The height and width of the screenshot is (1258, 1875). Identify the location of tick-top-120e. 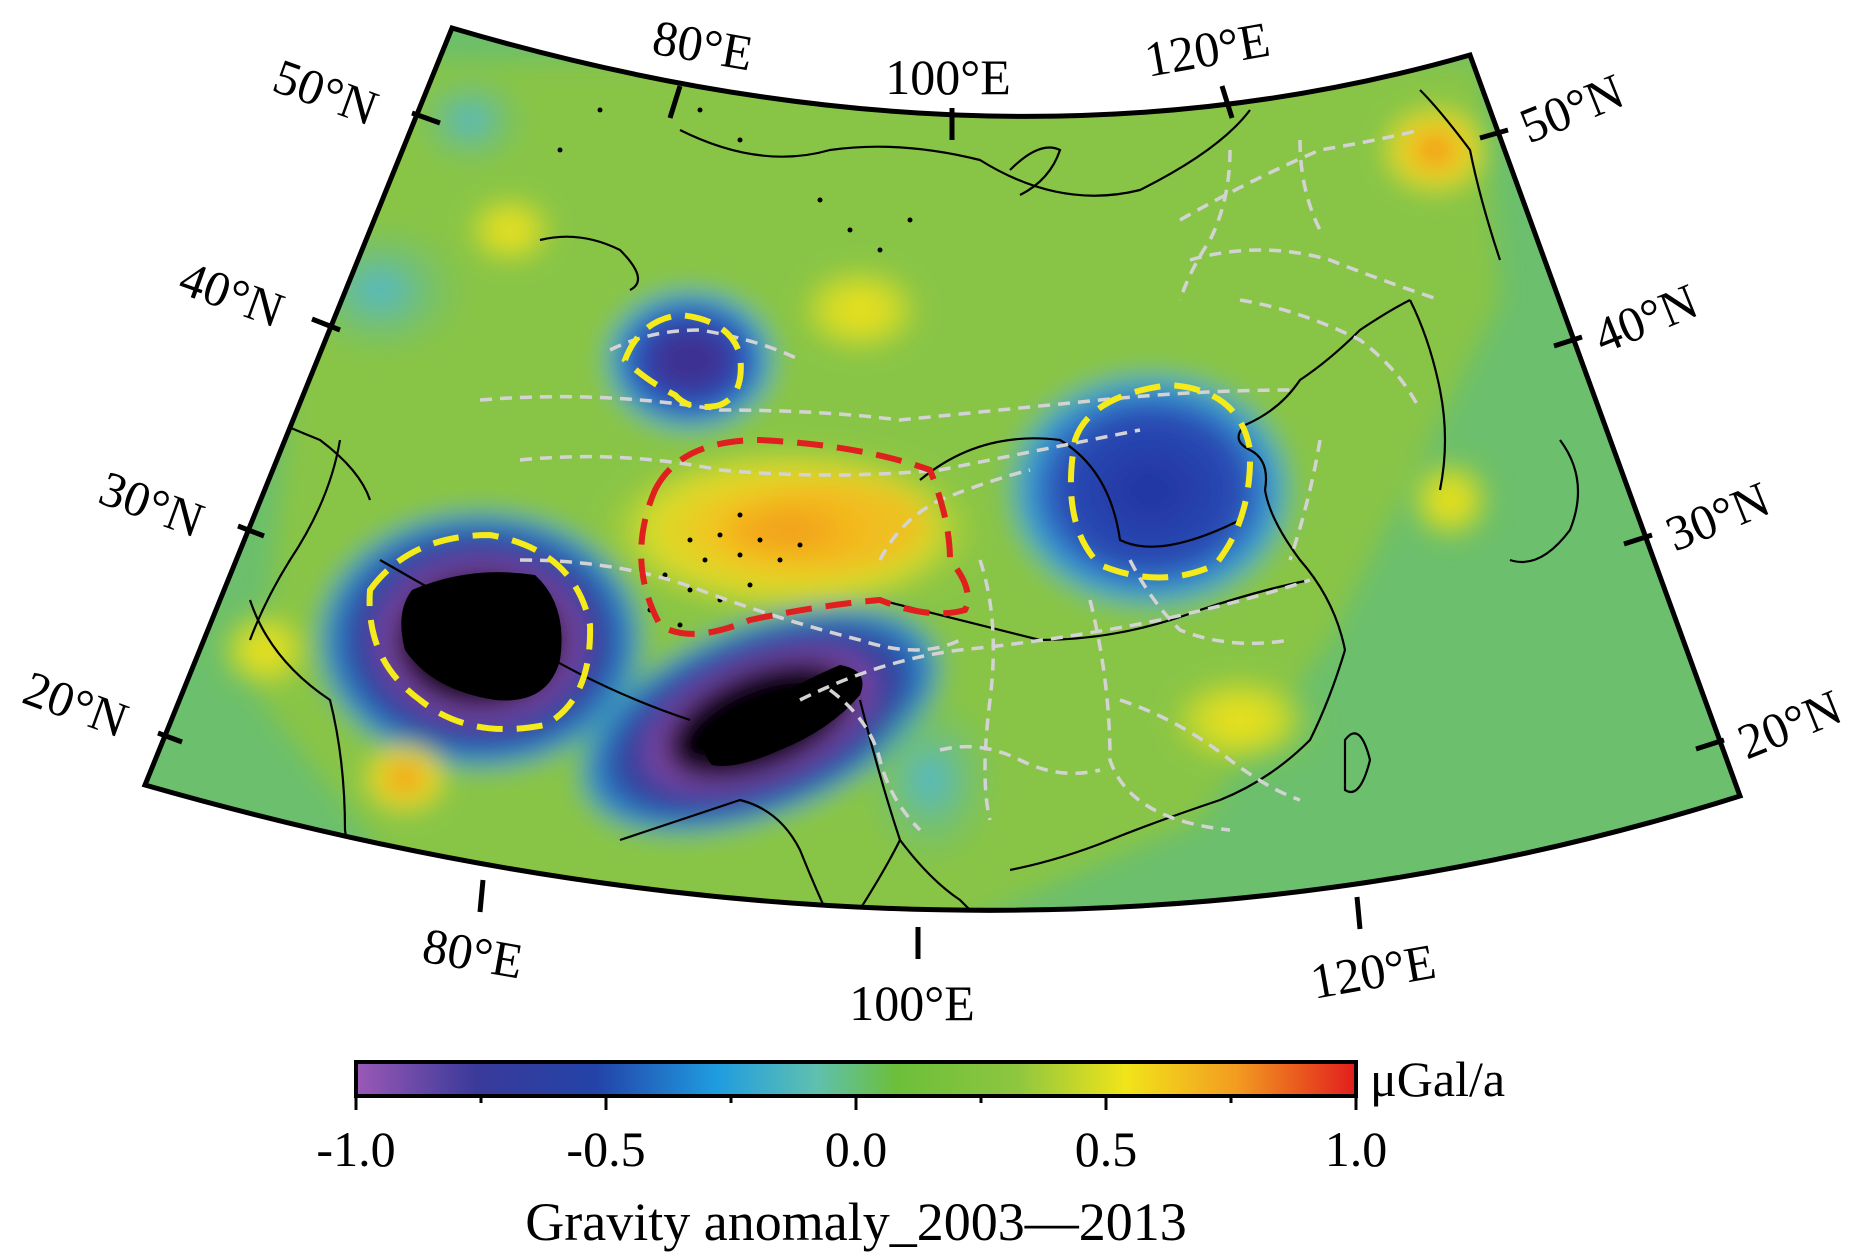
(1227, 102).